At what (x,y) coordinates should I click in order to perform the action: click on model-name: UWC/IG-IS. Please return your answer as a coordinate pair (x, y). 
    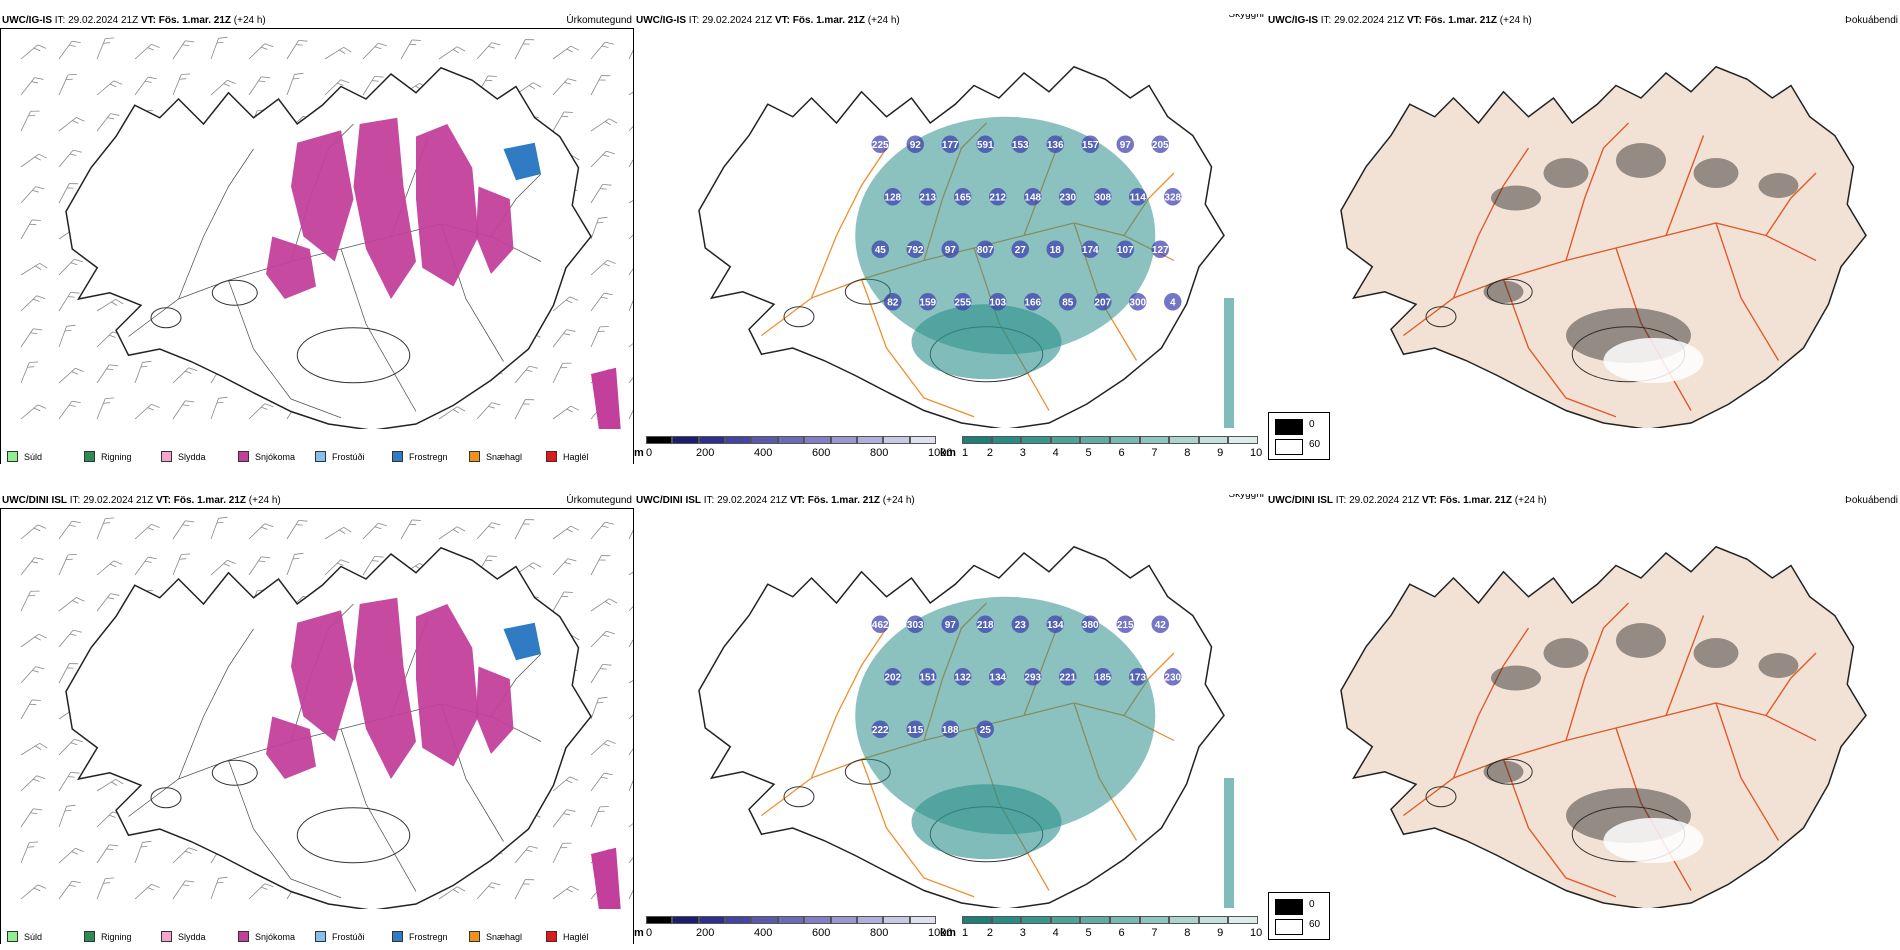
    Looking at the image, I should click on (27, 20).